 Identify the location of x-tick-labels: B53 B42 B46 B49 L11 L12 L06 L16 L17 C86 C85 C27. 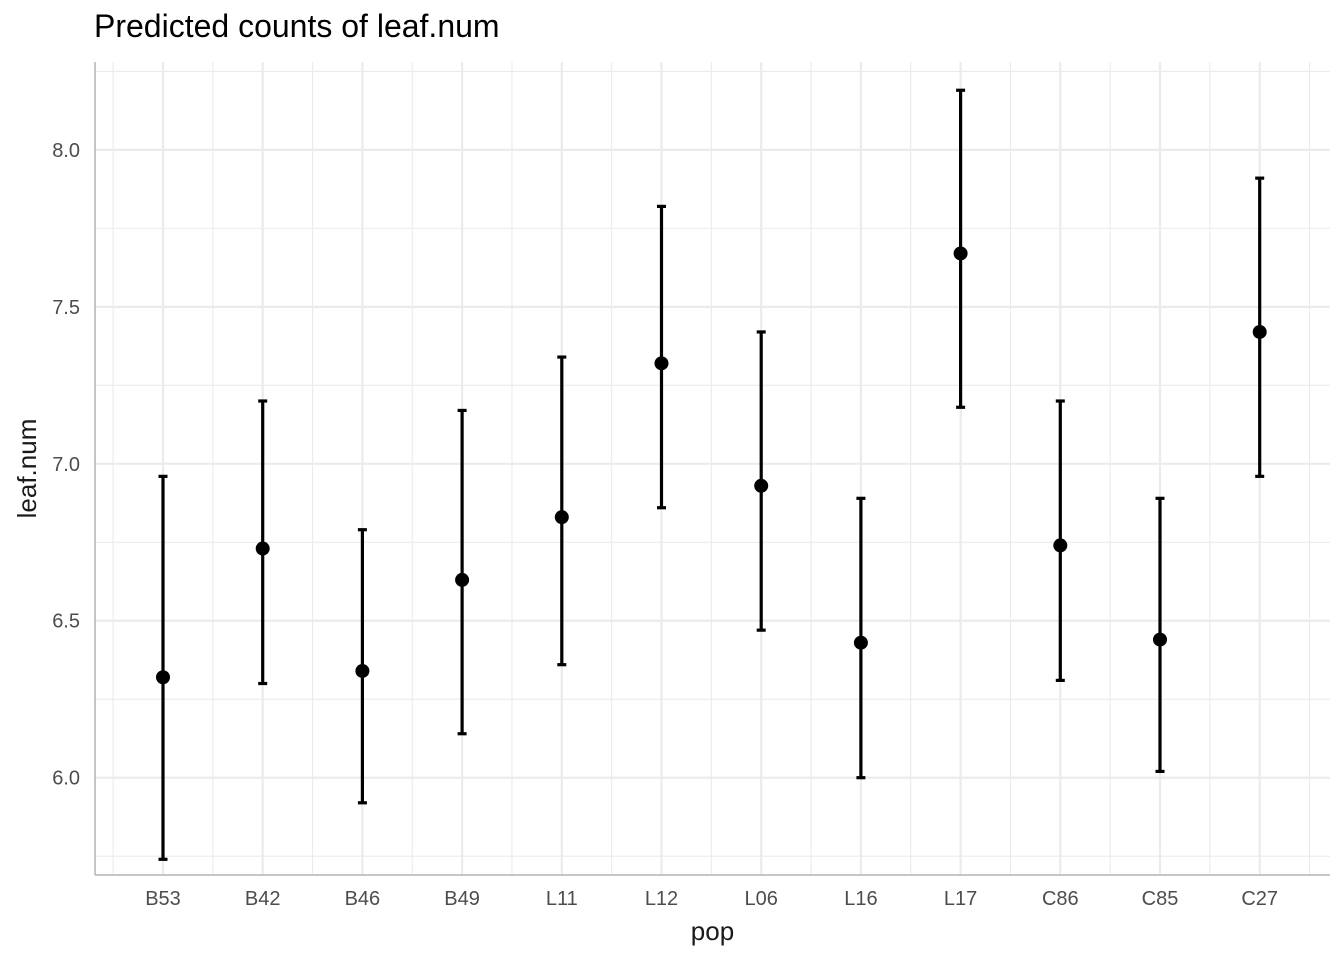
(711, 899).